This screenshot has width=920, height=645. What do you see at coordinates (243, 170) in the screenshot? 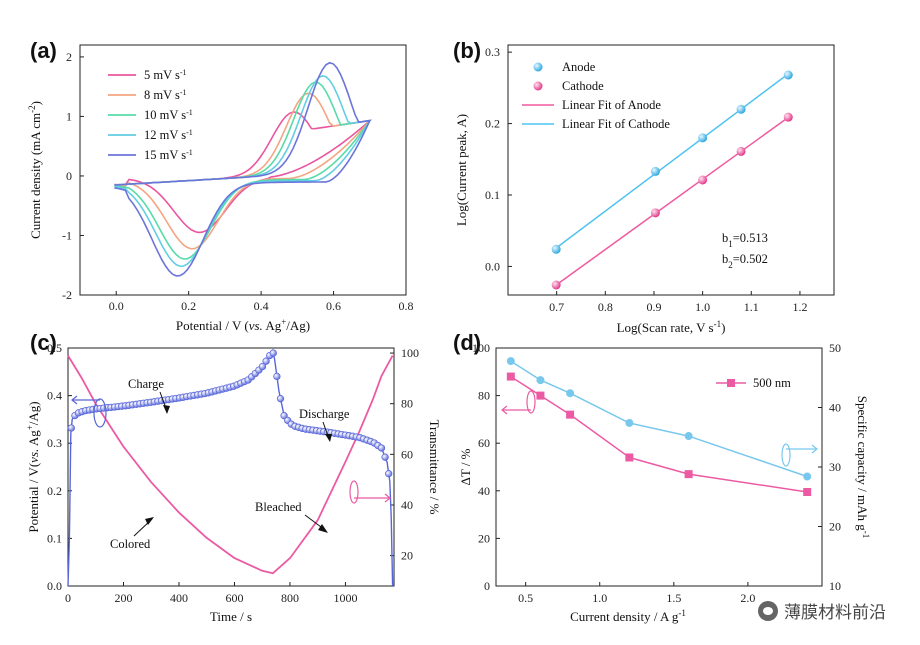
I see `axes-frame-a` at bounding box center [243, 170].